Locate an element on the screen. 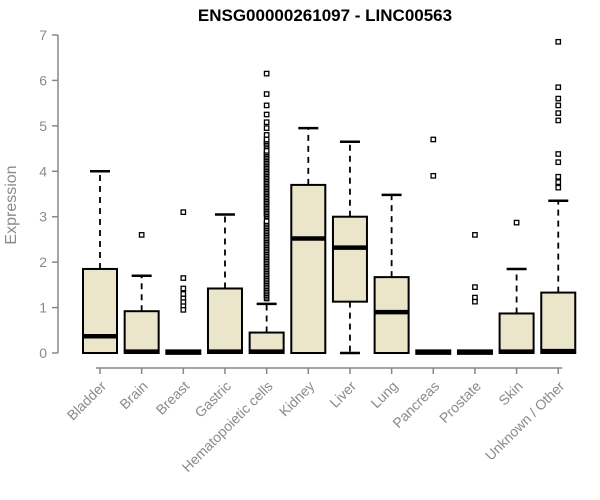 This screenshot has width=600, height=500. x-tick-label: Lung is located at coordinates (383, 394).